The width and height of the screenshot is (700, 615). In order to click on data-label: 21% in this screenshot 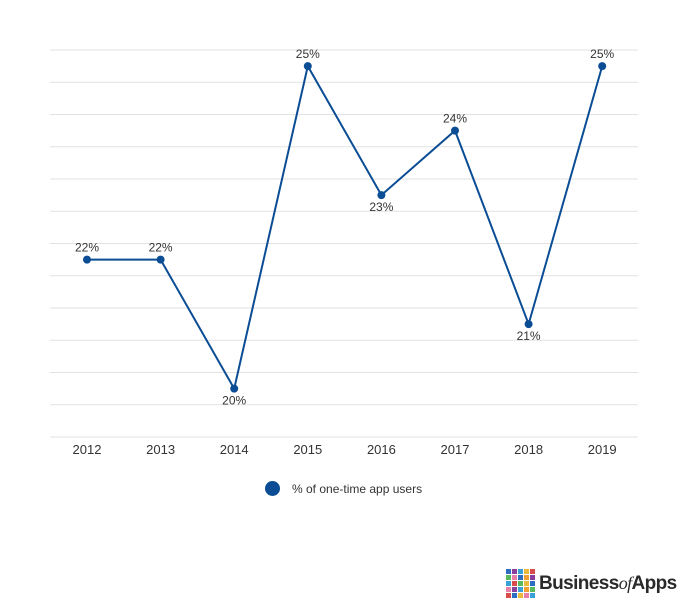, I will do `click(529, 336)`.